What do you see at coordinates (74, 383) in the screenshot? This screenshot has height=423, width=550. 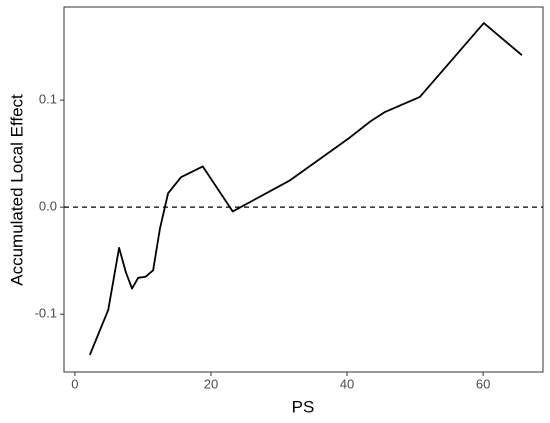 I see `x-tick-label: 0` at bounding box center [74, 383].